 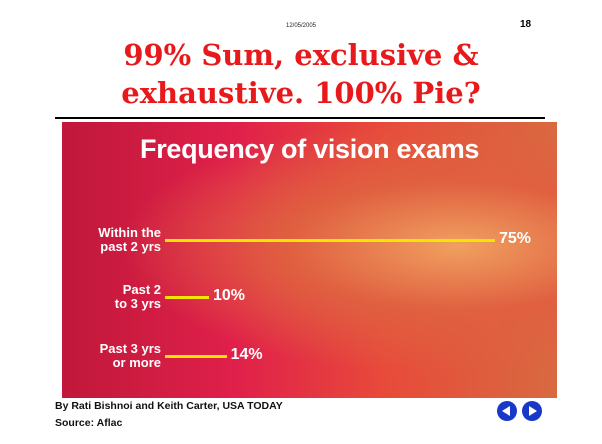 I want to click on category-label: Past 3 yrs or more, so click(x=130, y=355).